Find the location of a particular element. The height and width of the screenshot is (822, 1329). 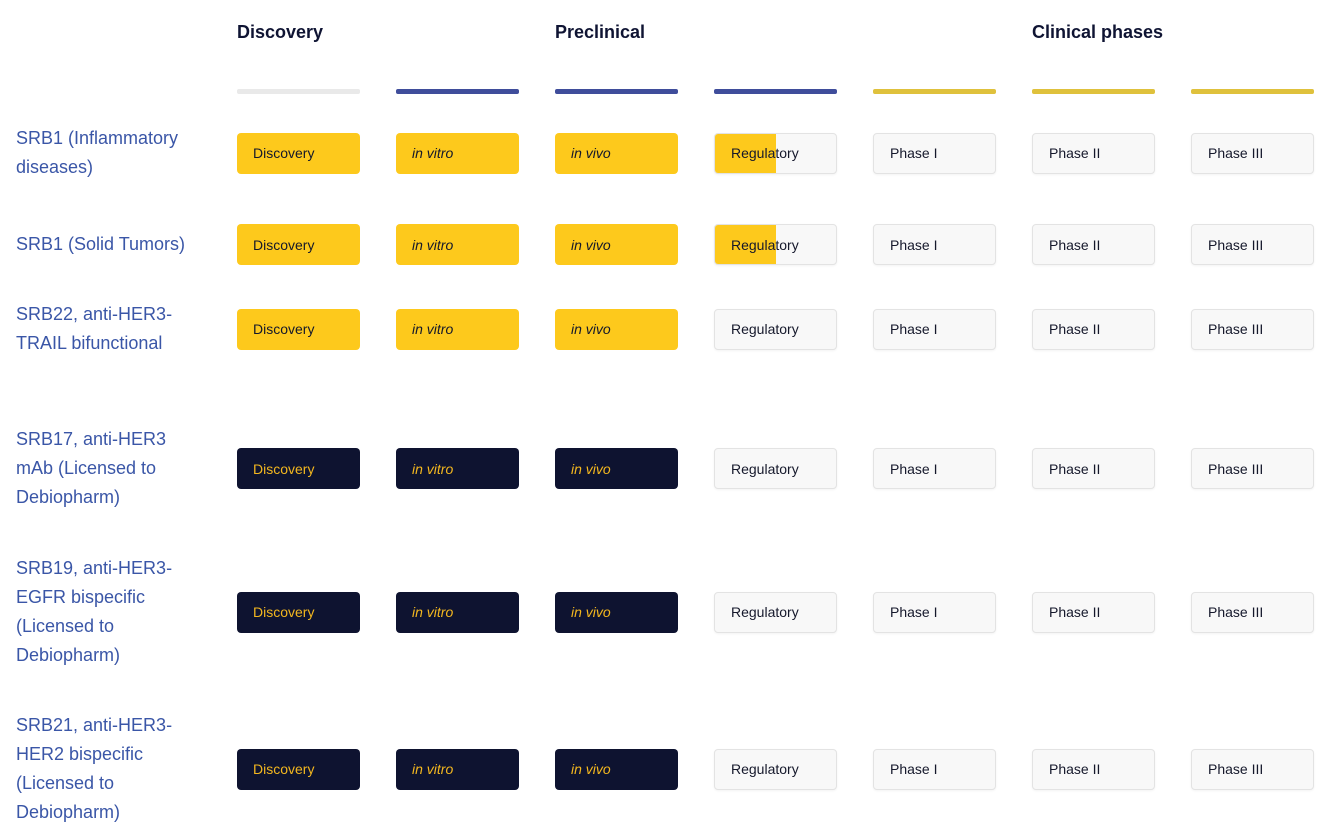

program-name-link: SRB22, anti-HER3-TRAIL bifunctional is located at coordinates (94, 328).